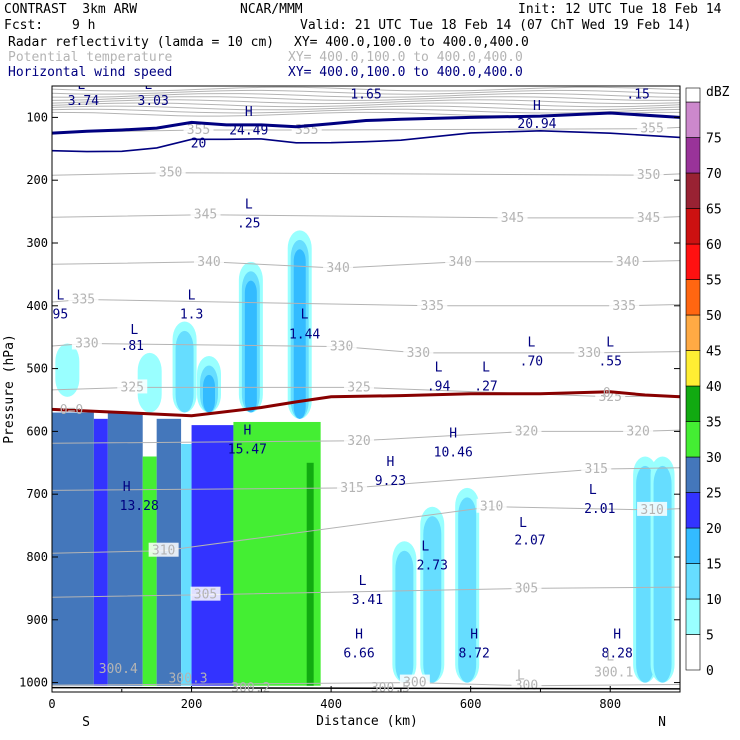  Describe the element at coordinates (37, 620) in the screenshot. I see `y-tick-label: 900` at that location.